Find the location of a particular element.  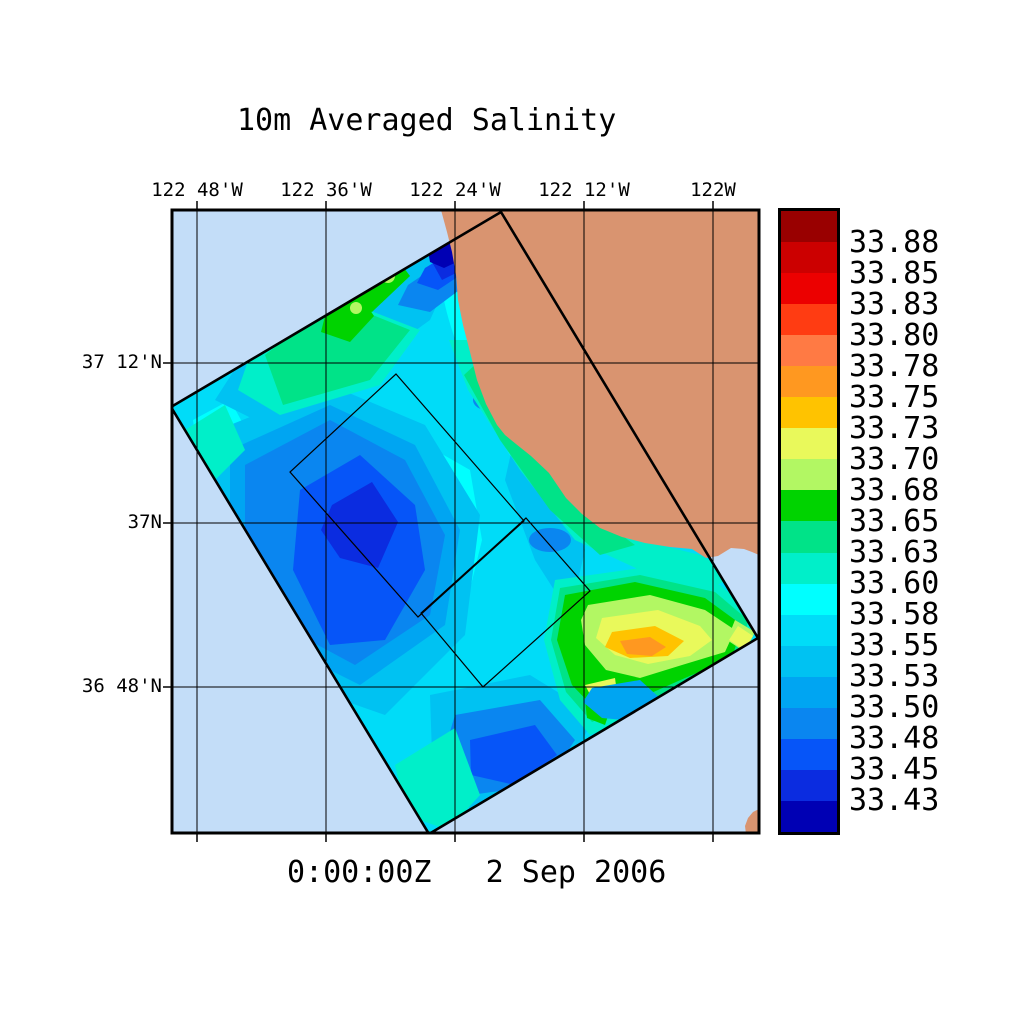

x-tick-label: 122 48'W is located at coordinates (197, 190).